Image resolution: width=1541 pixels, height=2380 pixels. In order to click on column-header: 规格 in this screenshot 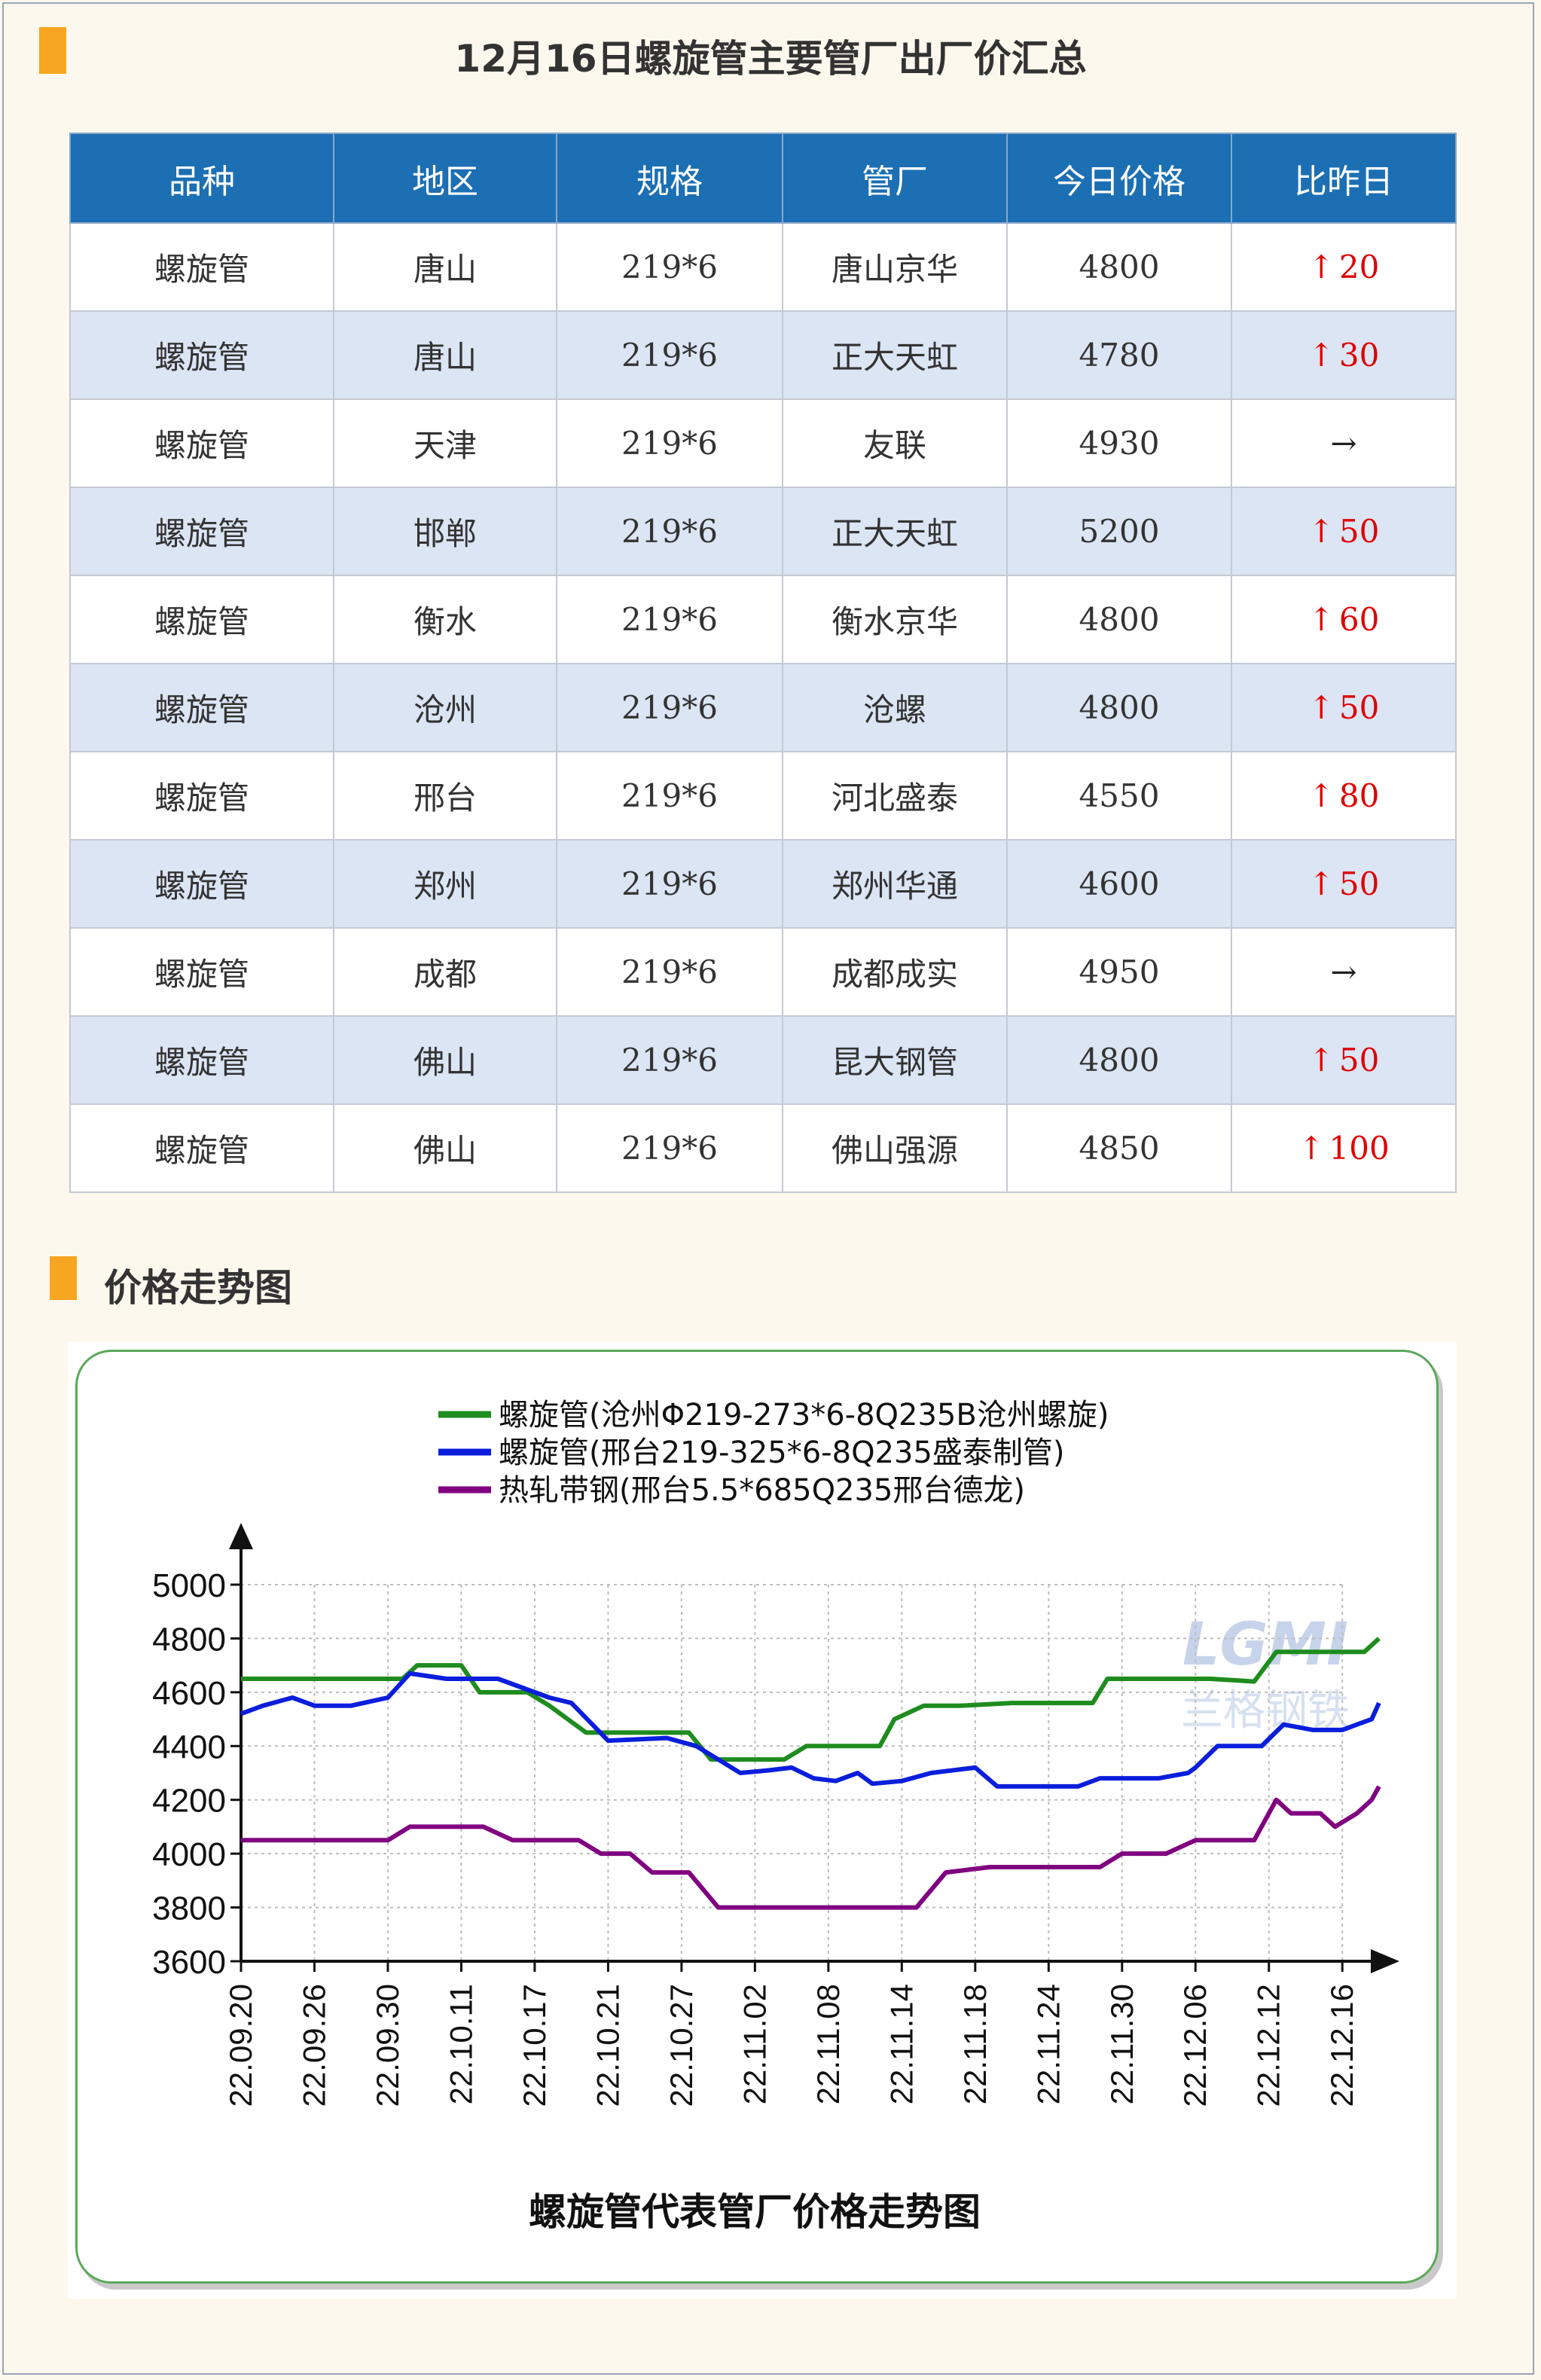, I will do `click(669, 178)`.